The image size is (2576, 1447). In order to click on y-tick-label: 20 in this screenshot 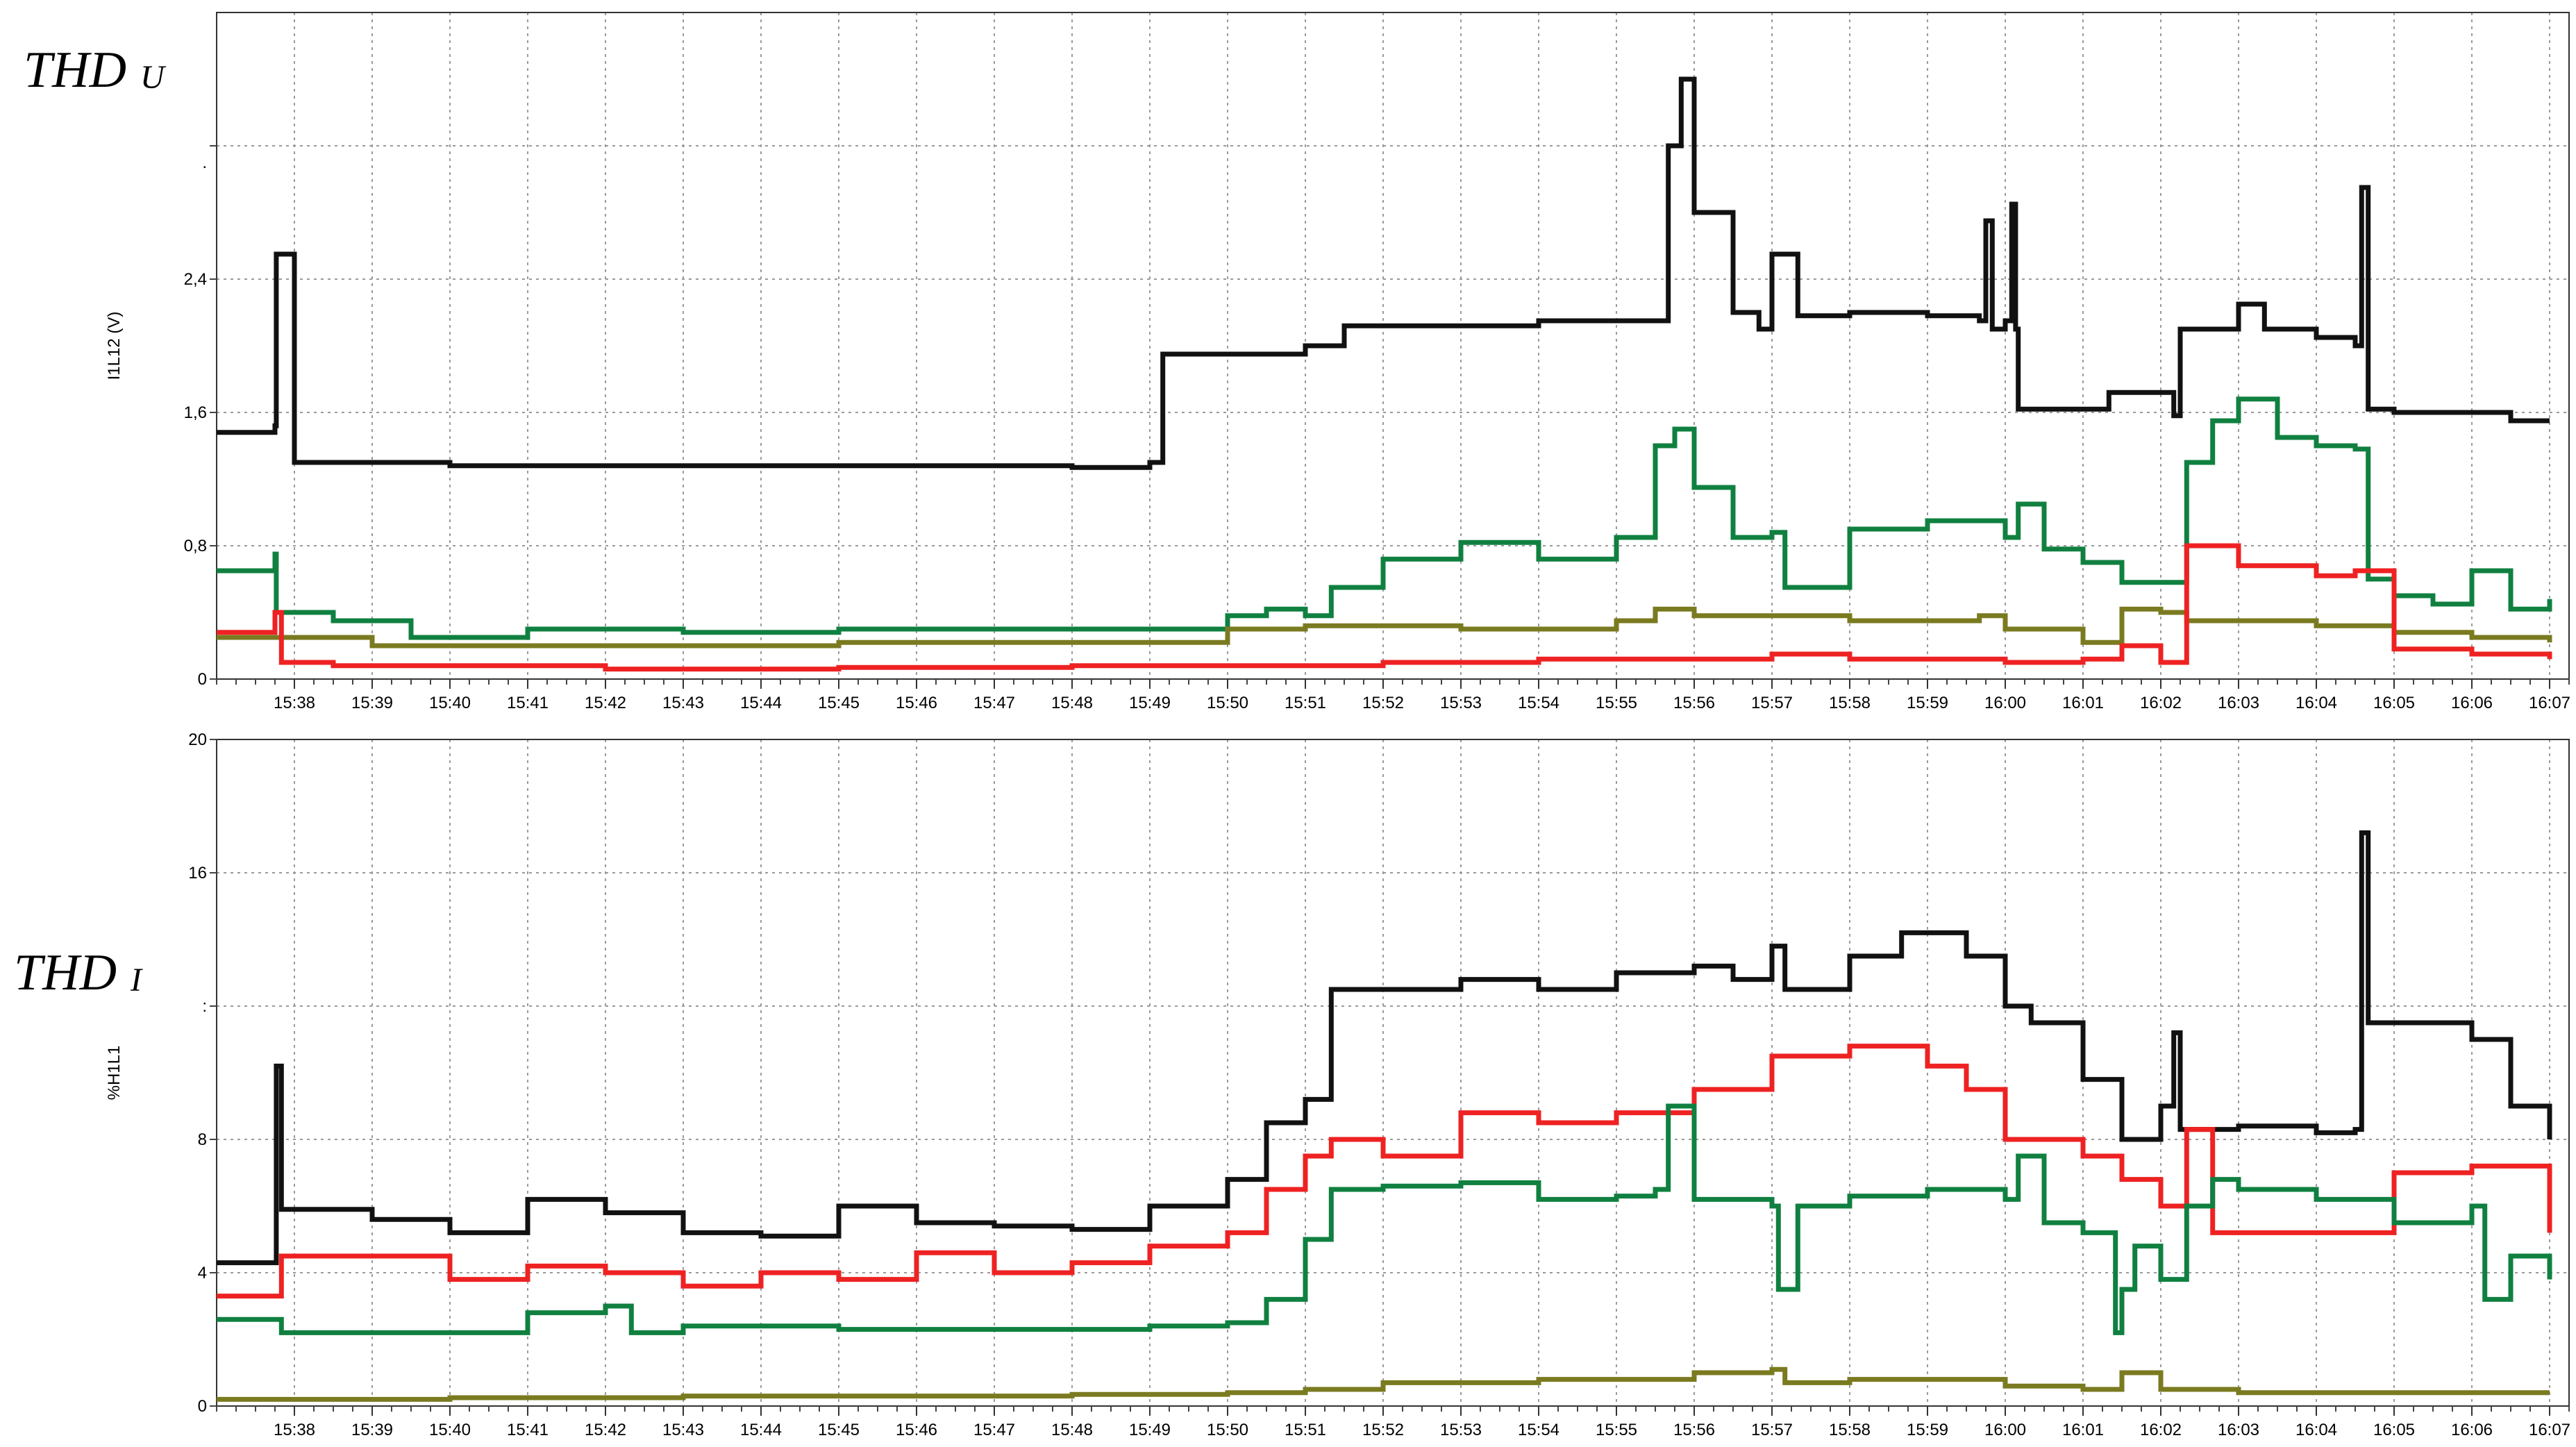, I will do `click(197, 739)`.